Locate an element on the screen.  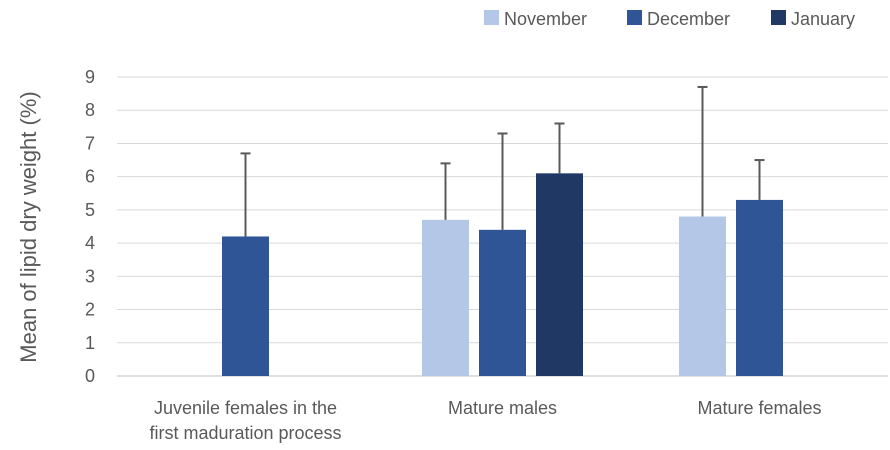
y-axis-label: Mean of lipid dry weight (%) is located at coordinates (28, 226).